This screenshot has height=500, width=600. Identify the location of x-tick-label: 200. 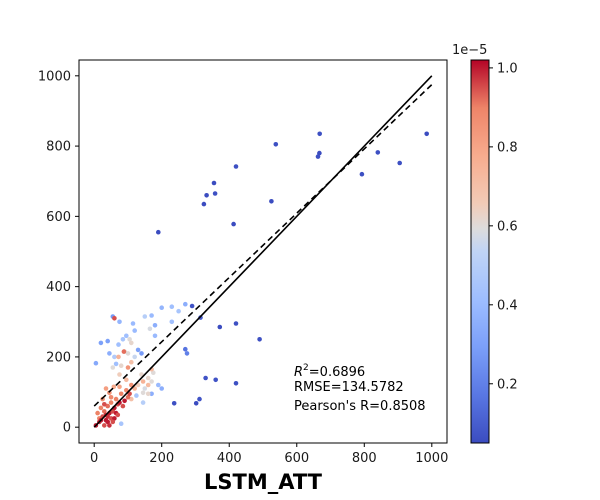
(161, 458).